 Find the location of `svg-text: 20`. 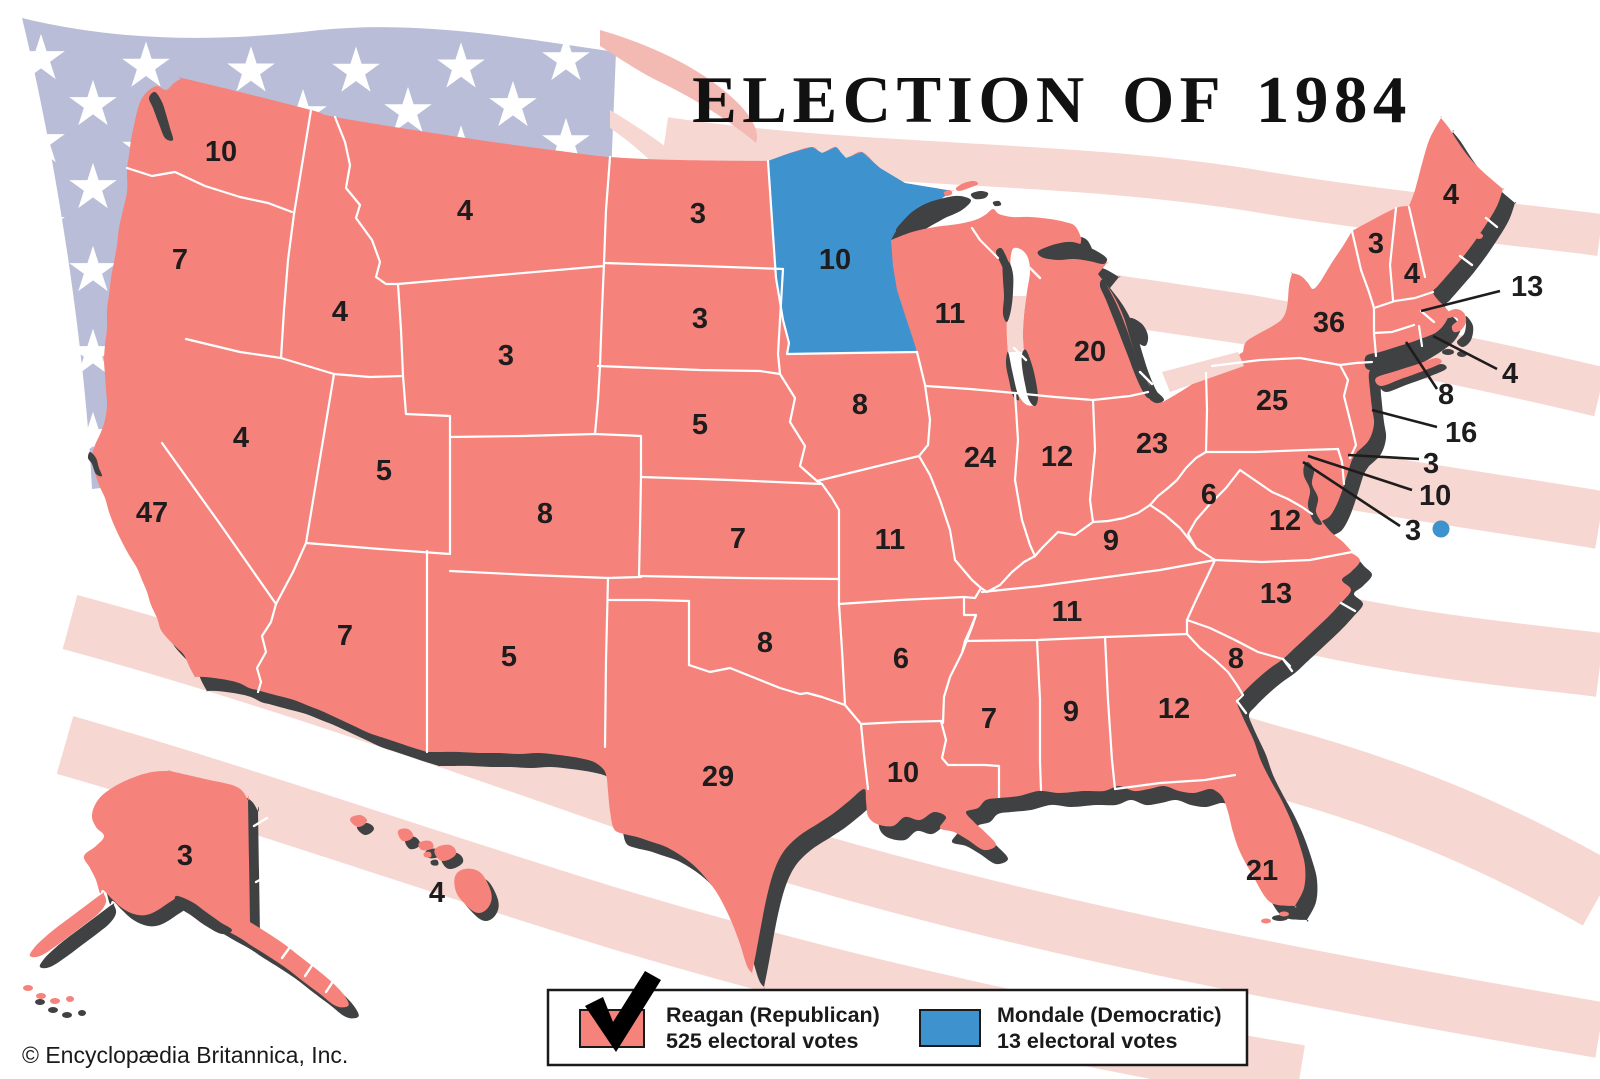

svg-text: 20 is located at coordinates (1090, 352).